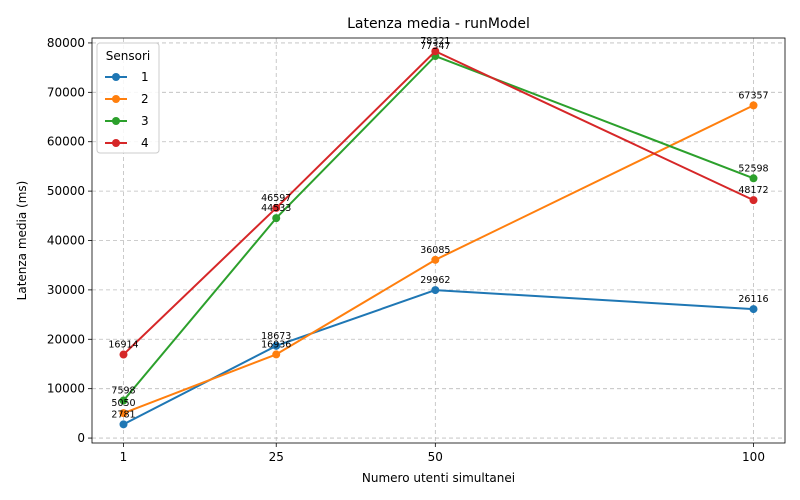 The width and height of the screenshot is (800, 500). Describe the element at coordinates (435, 280) in the screenshot. I see `data-label: 29962` at that location.